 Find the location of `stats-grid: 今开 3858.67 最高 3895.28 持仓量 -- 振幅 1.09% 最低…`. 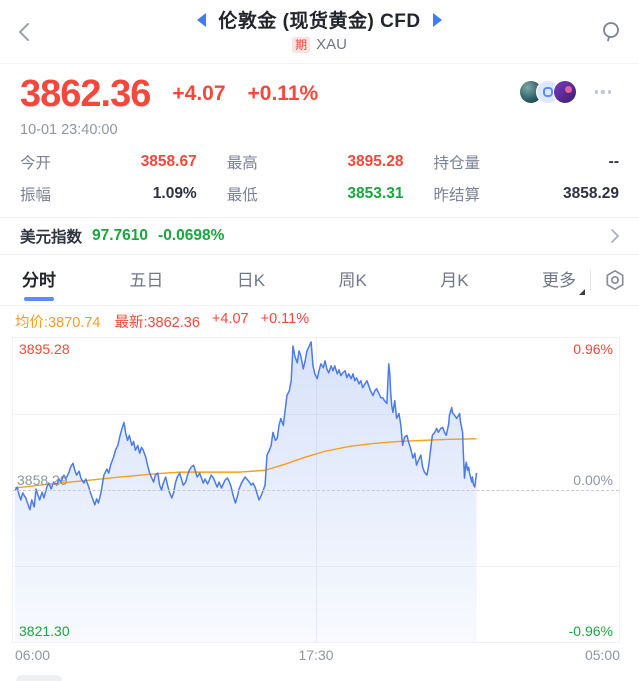

stats-grid: 今开 3858.67 最高 3895.28 持仓量 -- 振幅 1.09% 最低… is located at coordinates (319, 173).